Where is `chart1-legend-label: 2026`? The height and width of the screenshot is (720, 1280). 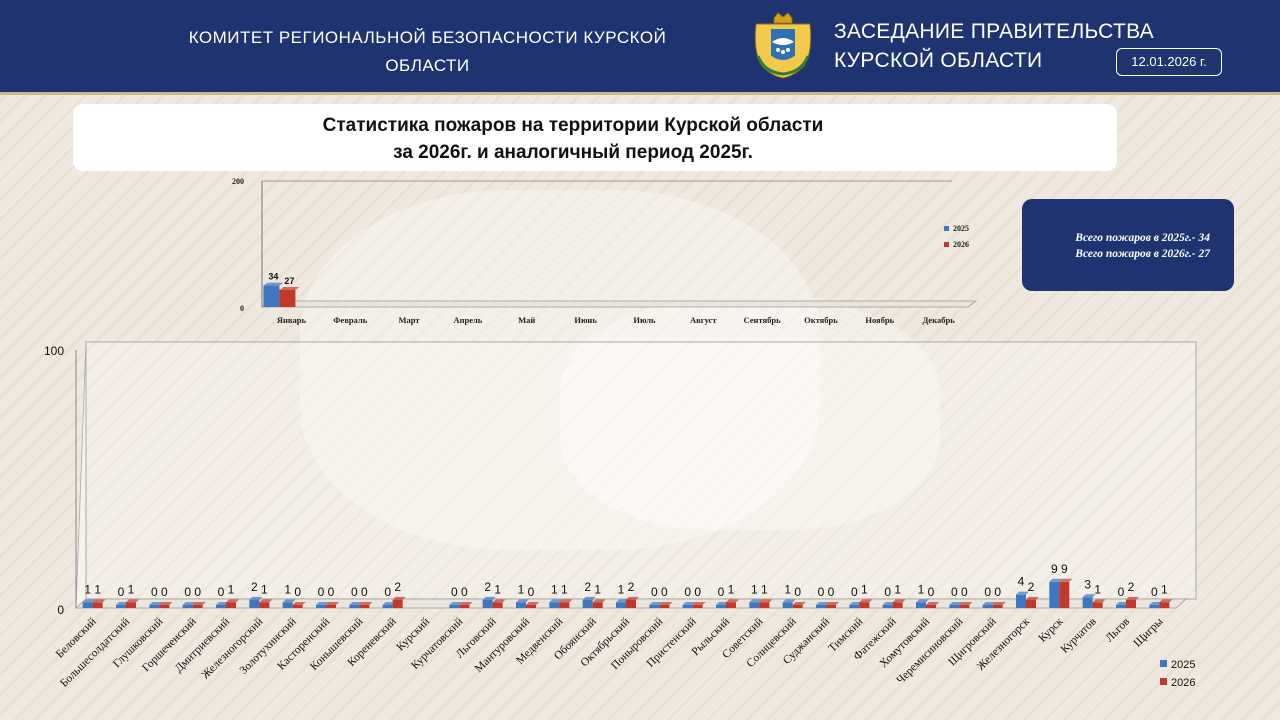 chart1-legend-label: 2026 is located at coordinates (961, 244).